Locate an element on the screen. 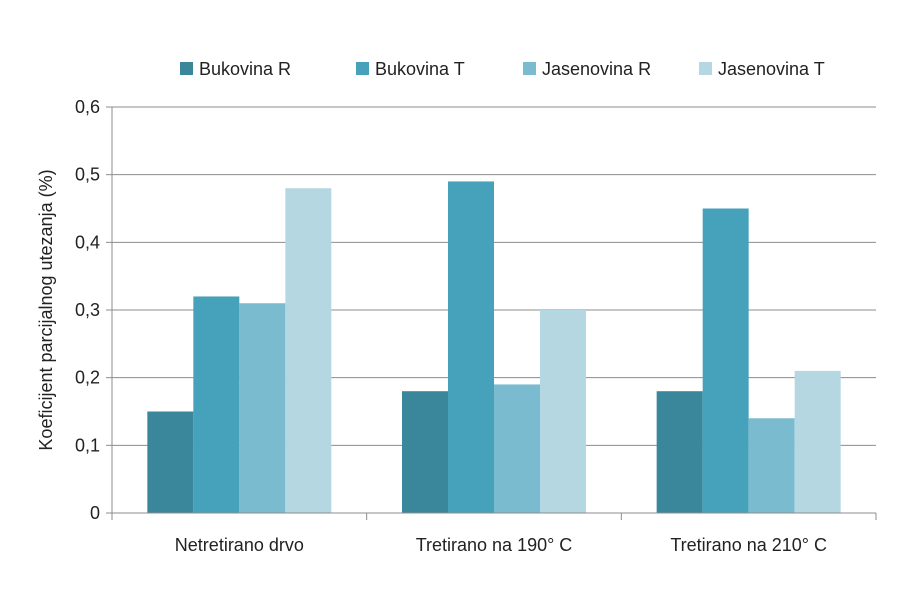 The height and width of the screenshot is (600, 900). legend-label: Jasenovina R is located at coordinates (596, 69).